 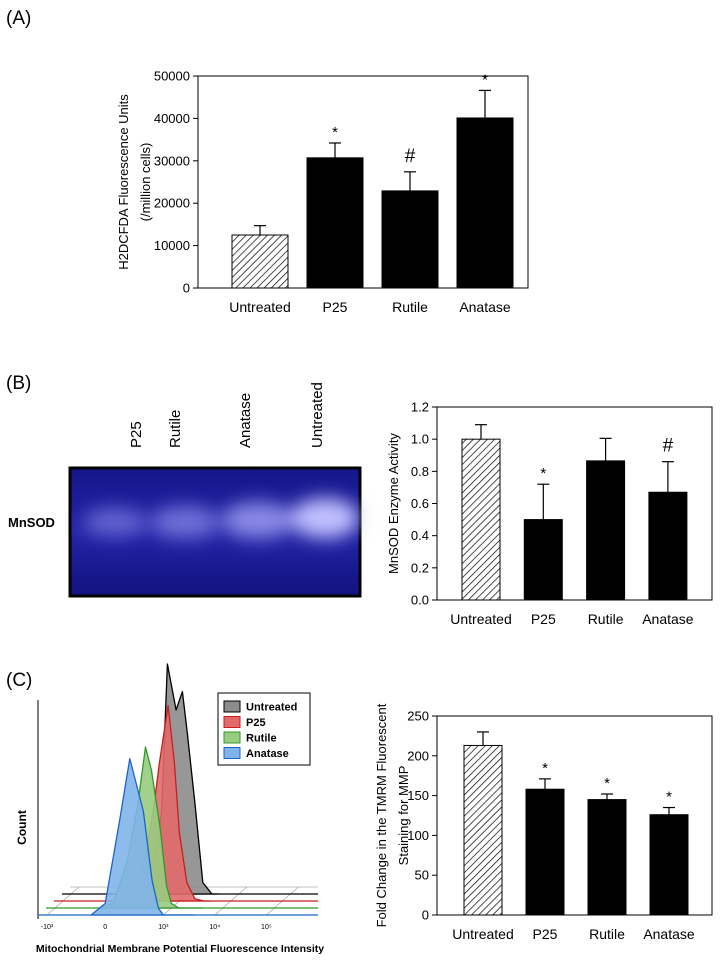 What do you see at coordinates (172, 160) in the screenshot?
I see `y-tick-label: 30000` at bounding box center [172, 160].